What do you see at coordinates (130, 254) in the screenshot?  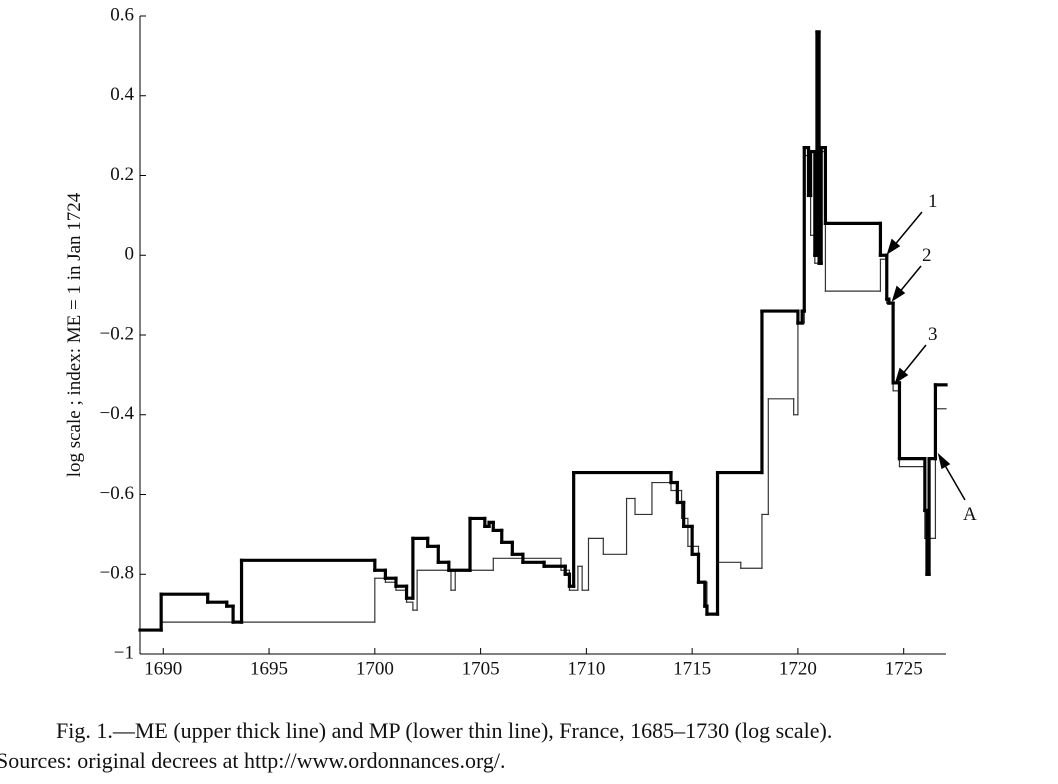 I see `y-tick-label: 0` at bounding box center [130, 254].